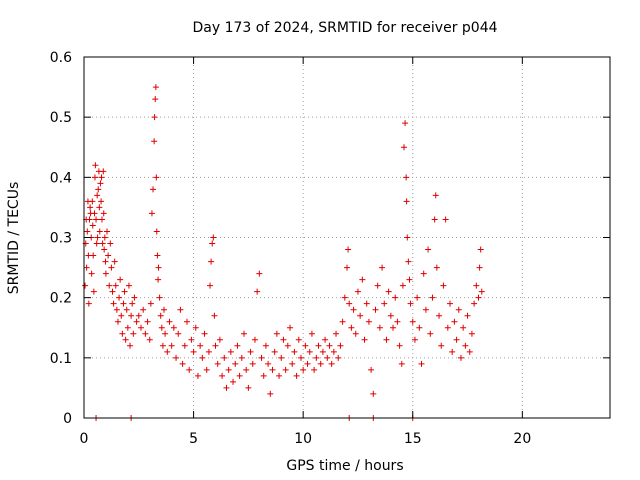  What do you see at coordinates (344, 466) in the screenshot?
I see `x-axis-label: GPS time / hours` at bounding box center [344, 466].